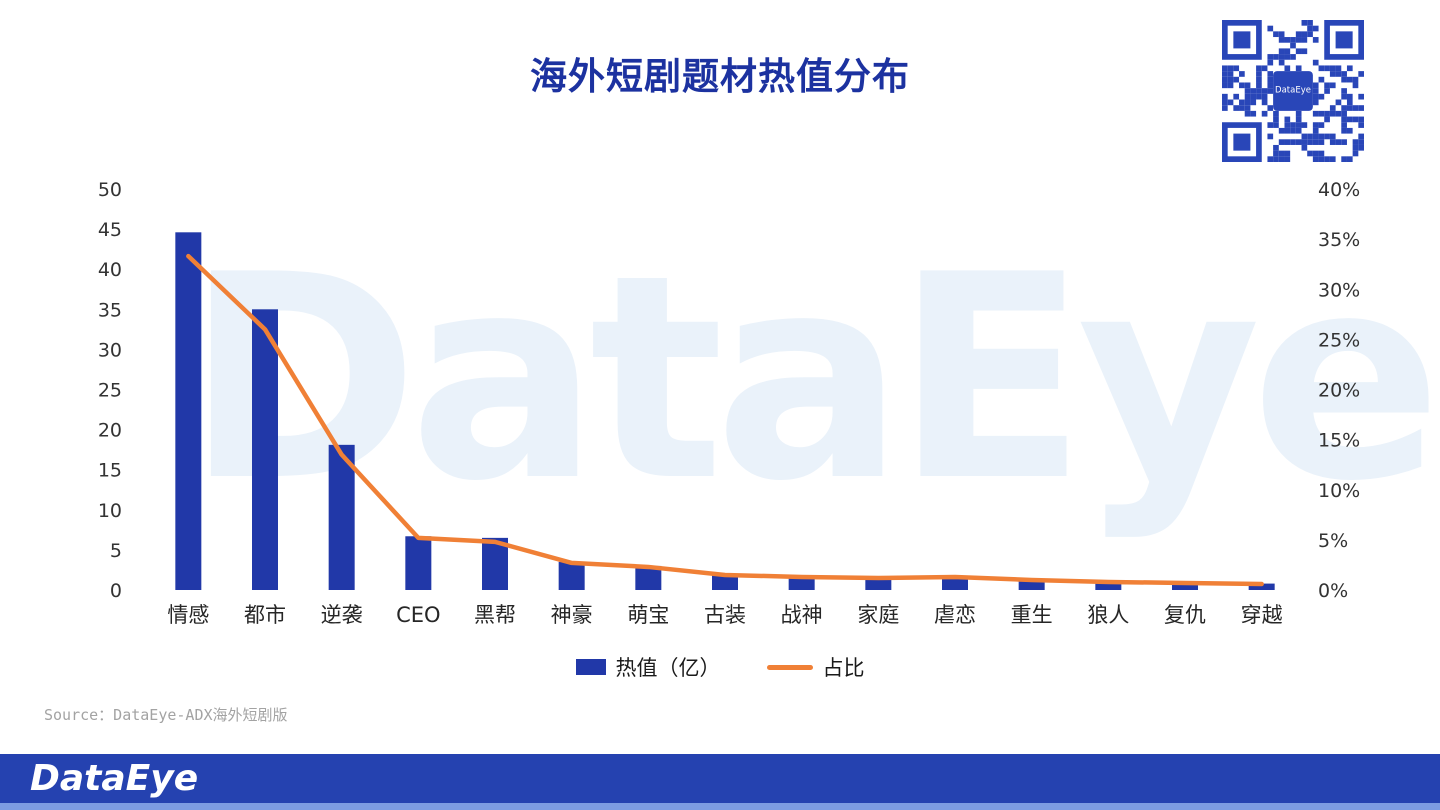 This screenshot has height=810, width=1440. Describe the element at coordinates (265, 615) in the screenshot. I see `category-label-都市: 都市` at that location.